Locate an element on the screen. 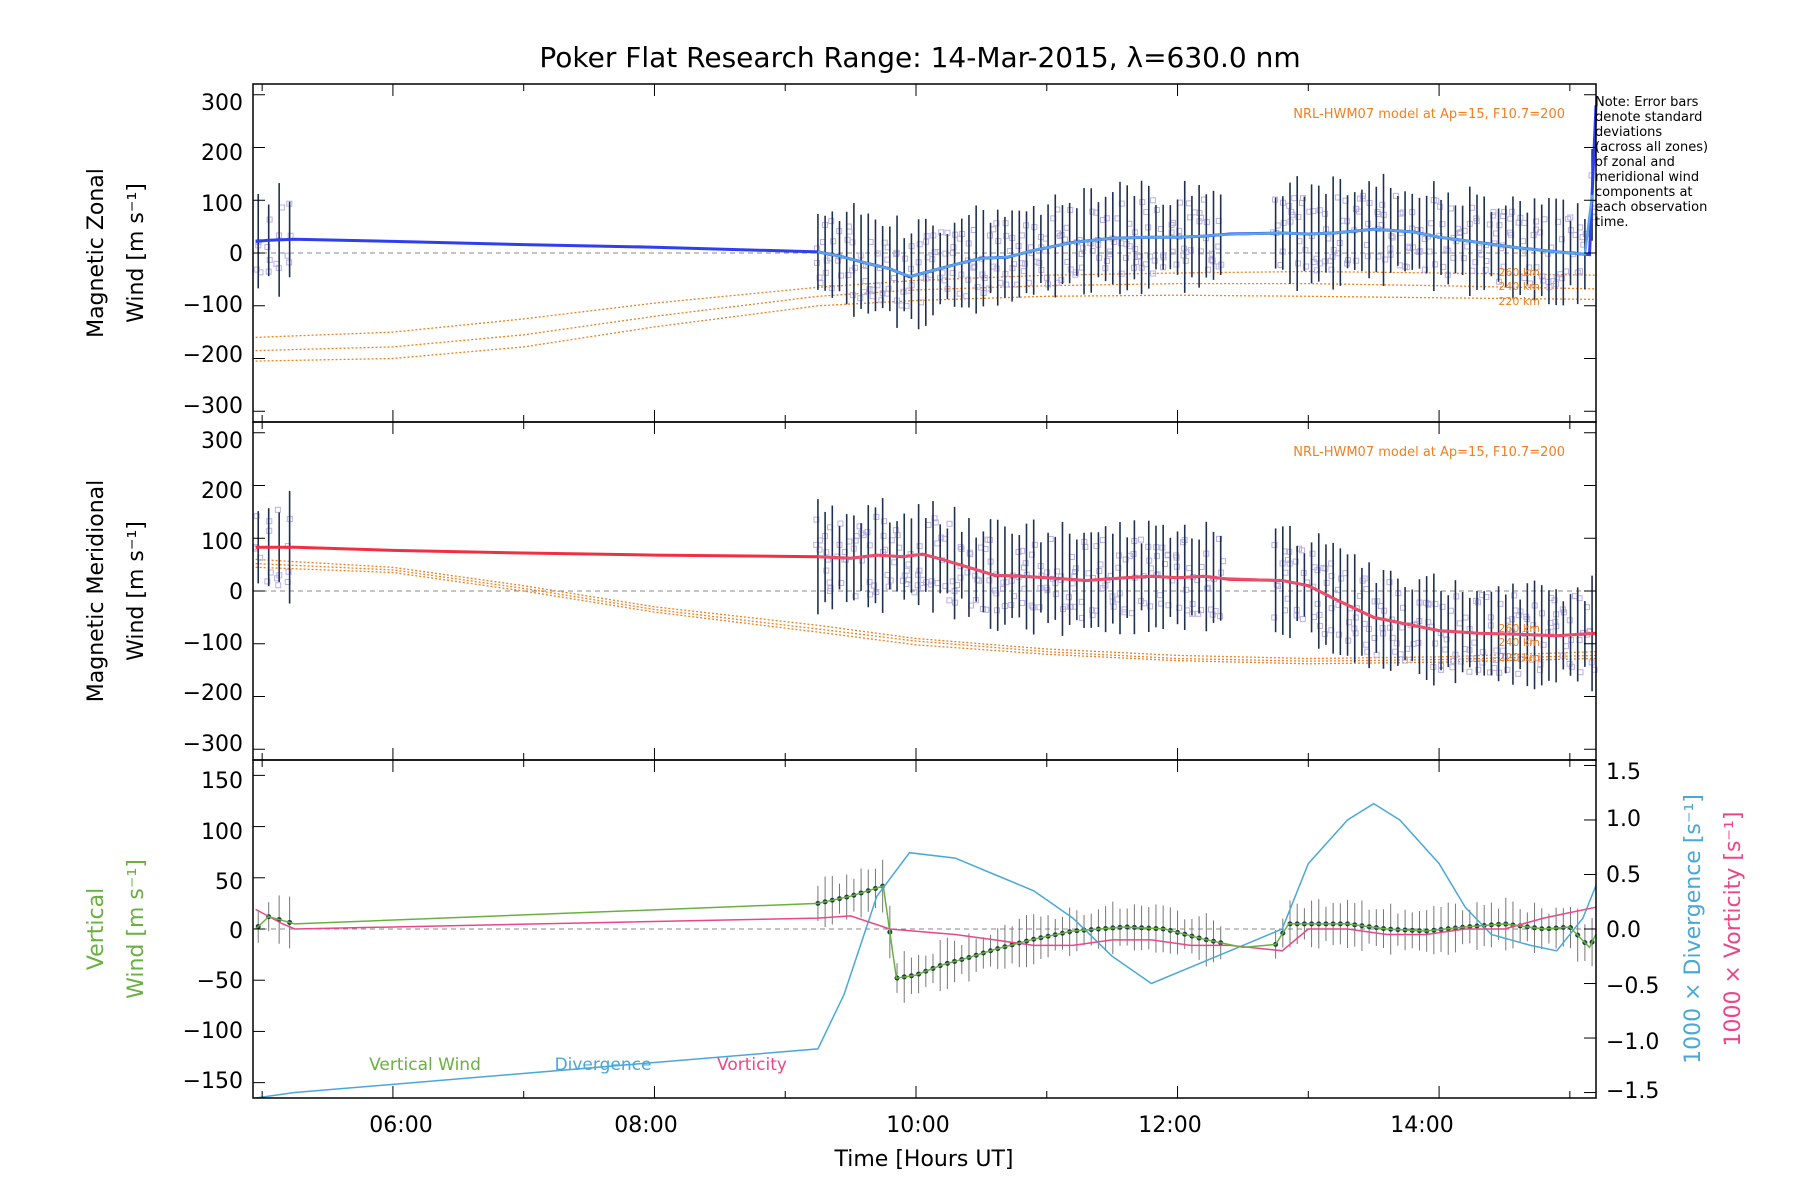  zonal-ytick-neg200: −200 is located at coordinates (213, 355).